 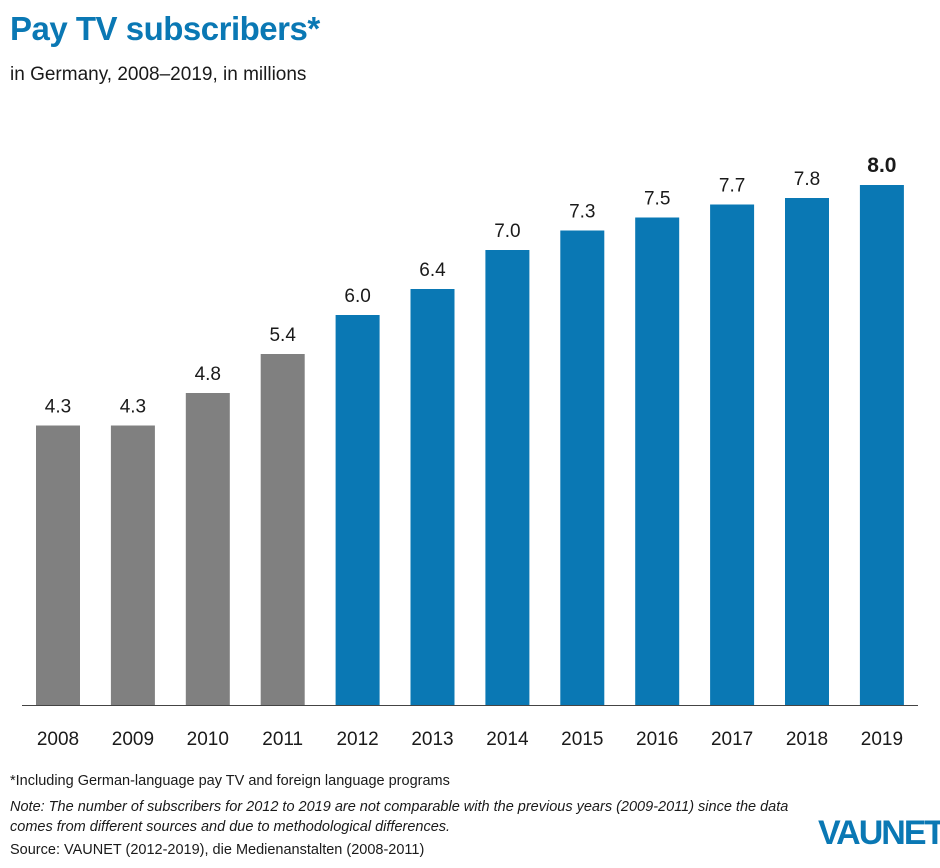 I want to click on value-label-2009: 4.3, so click(x=133, y=407).